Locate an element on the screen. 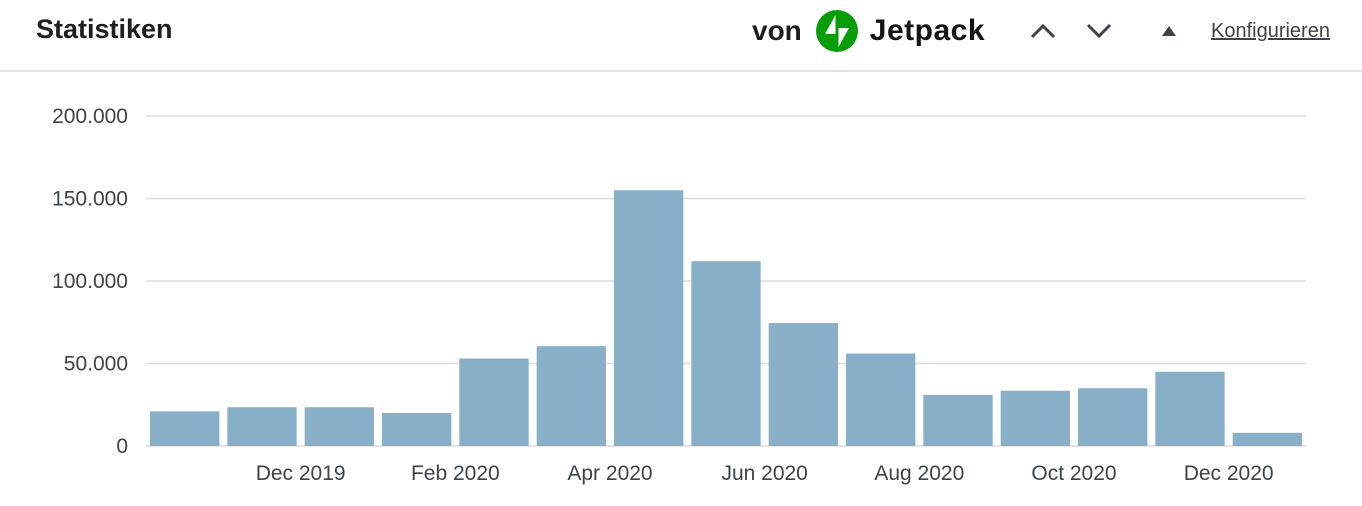 This screenshot has width=1362, height=506. jetpack-logo-icon is located at coordinates (836, 31).